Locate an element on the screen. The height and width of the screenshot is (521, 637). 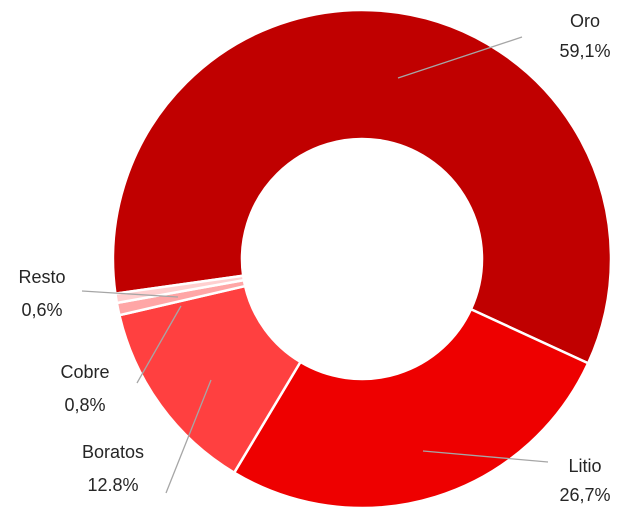
slice-label: Oro is located at coordinates (585, 21).